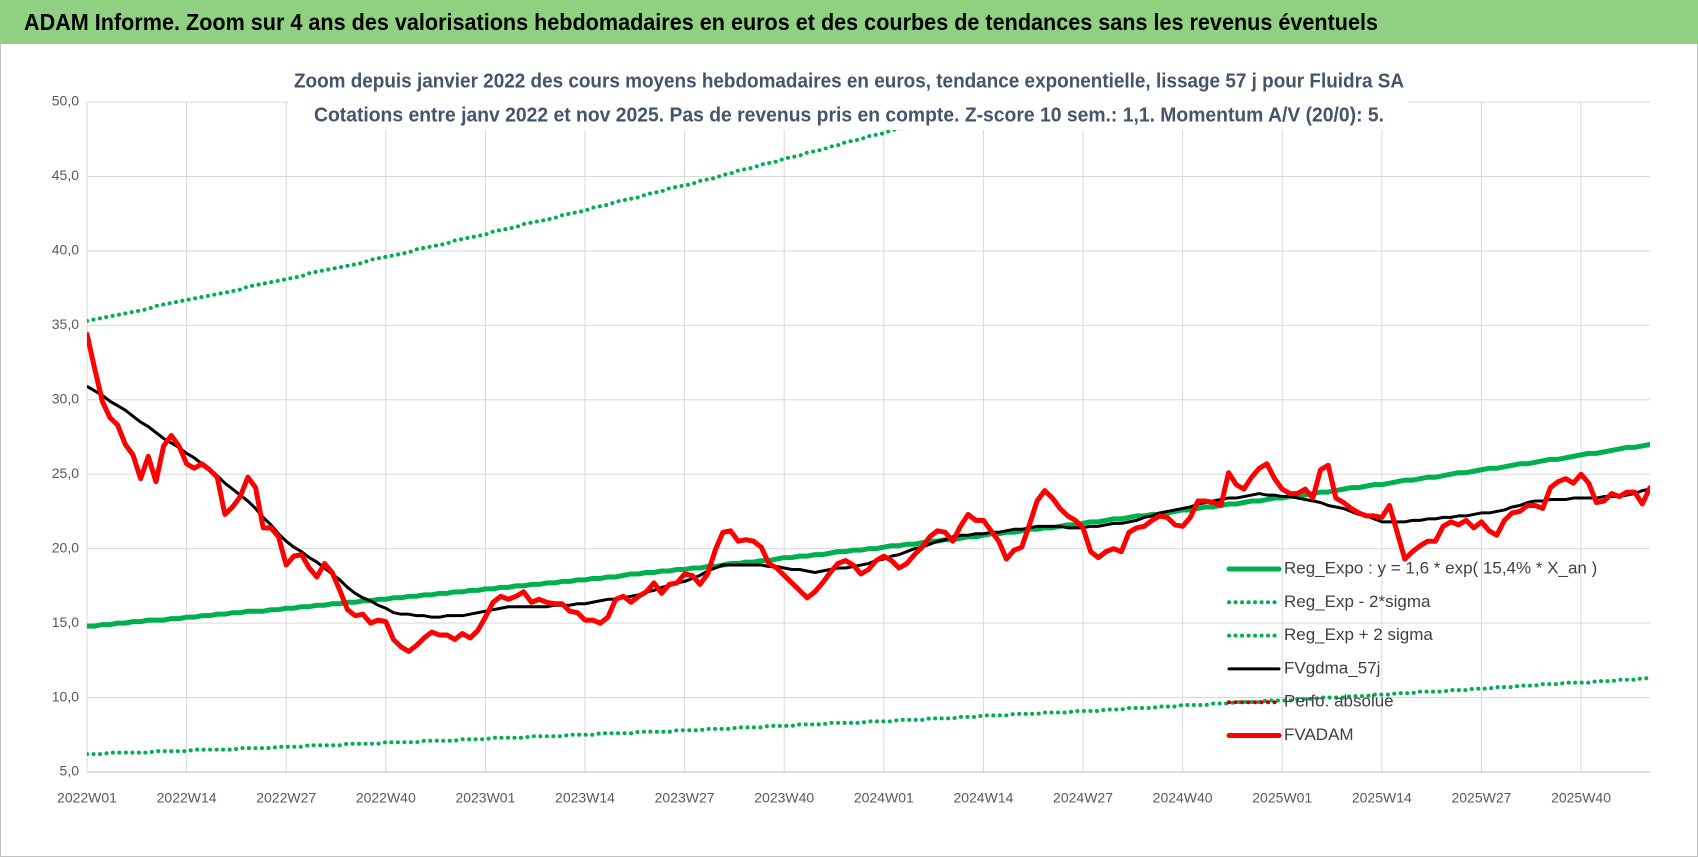 Image resolution: width=1698 pixels, height=857 pixels. What do you see at coordinates (386, 798) in the screenshot?
I see `x-tick-label: 2022W40` at bounding box center [386, 798].